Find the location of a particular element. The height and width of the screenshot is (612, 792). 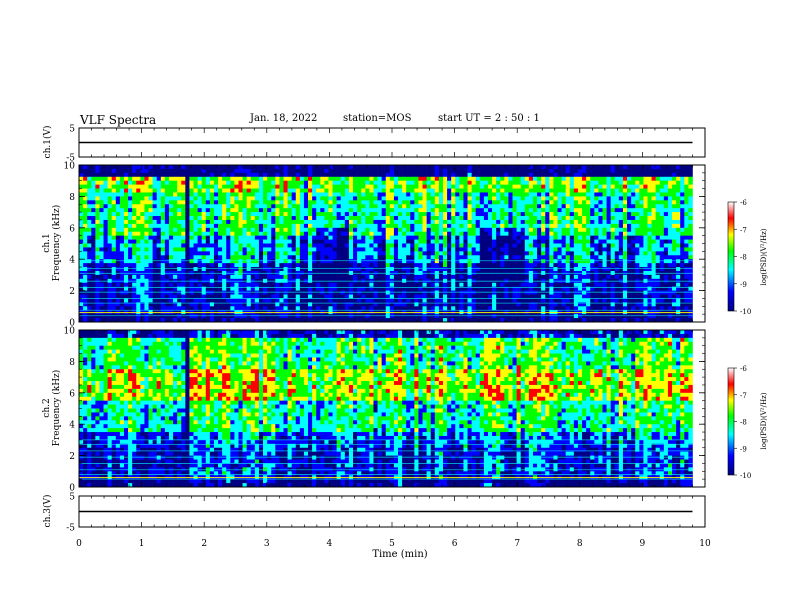

ch1-voltage-panel: 5-5 ch.1(V) is located at coordinates (374, 144).